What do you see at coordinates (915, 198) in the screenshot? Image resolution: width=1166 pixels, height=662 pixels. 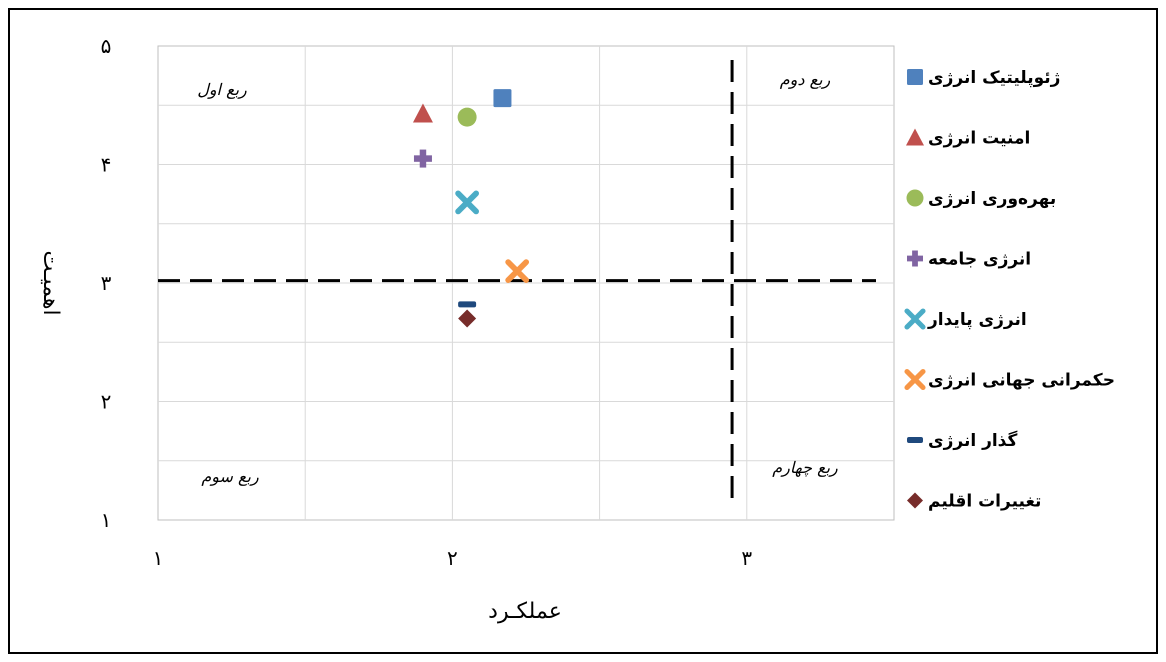 I see `legend-marker-circle-icon` at bounding box center [915, 198].